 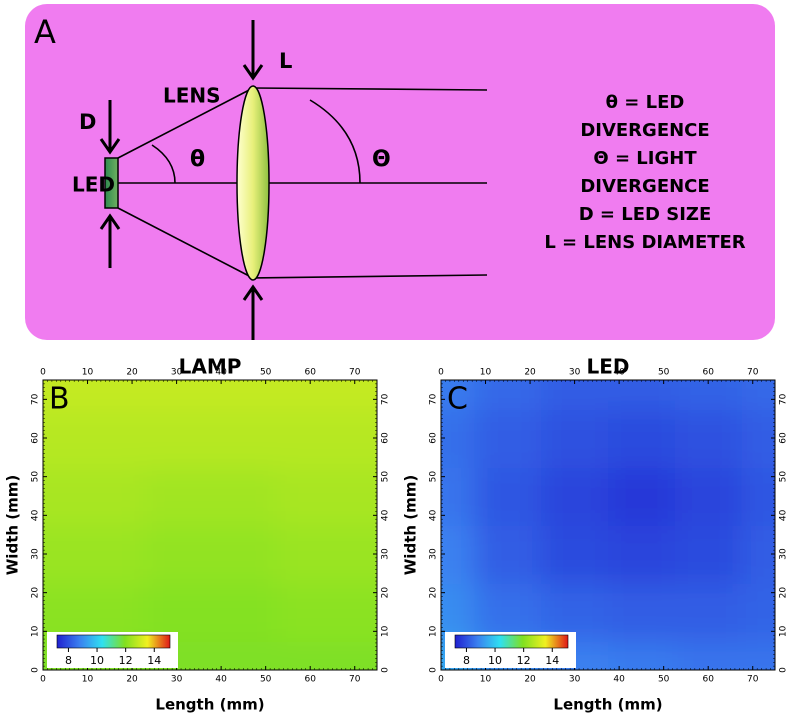 I want to click on colorbar-tick-label: 12, so click(x=524, y=660).